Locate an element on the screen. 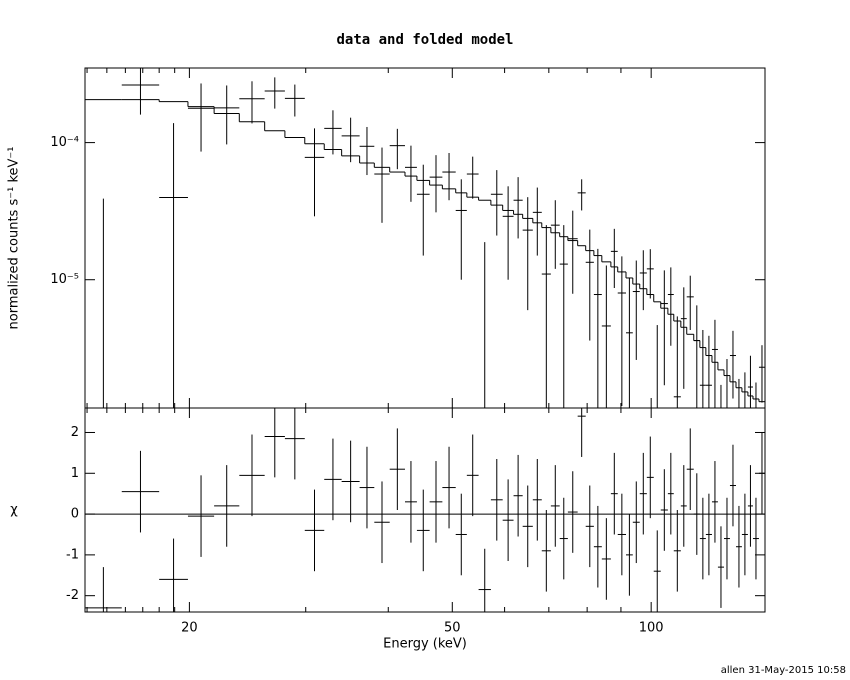 Image resolution: width=850 pixels, height=680 pixels. footer: allen 31-May-2015 10:58 is located at coordinates (783, 670).